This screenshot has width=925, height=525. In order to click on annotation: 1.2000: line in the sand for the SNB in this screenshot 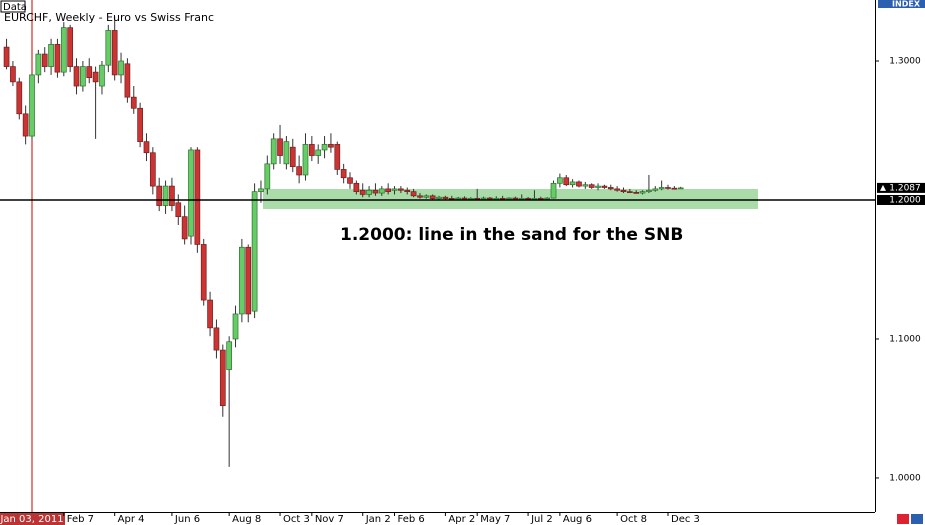, I will do `click(511, 235)`.